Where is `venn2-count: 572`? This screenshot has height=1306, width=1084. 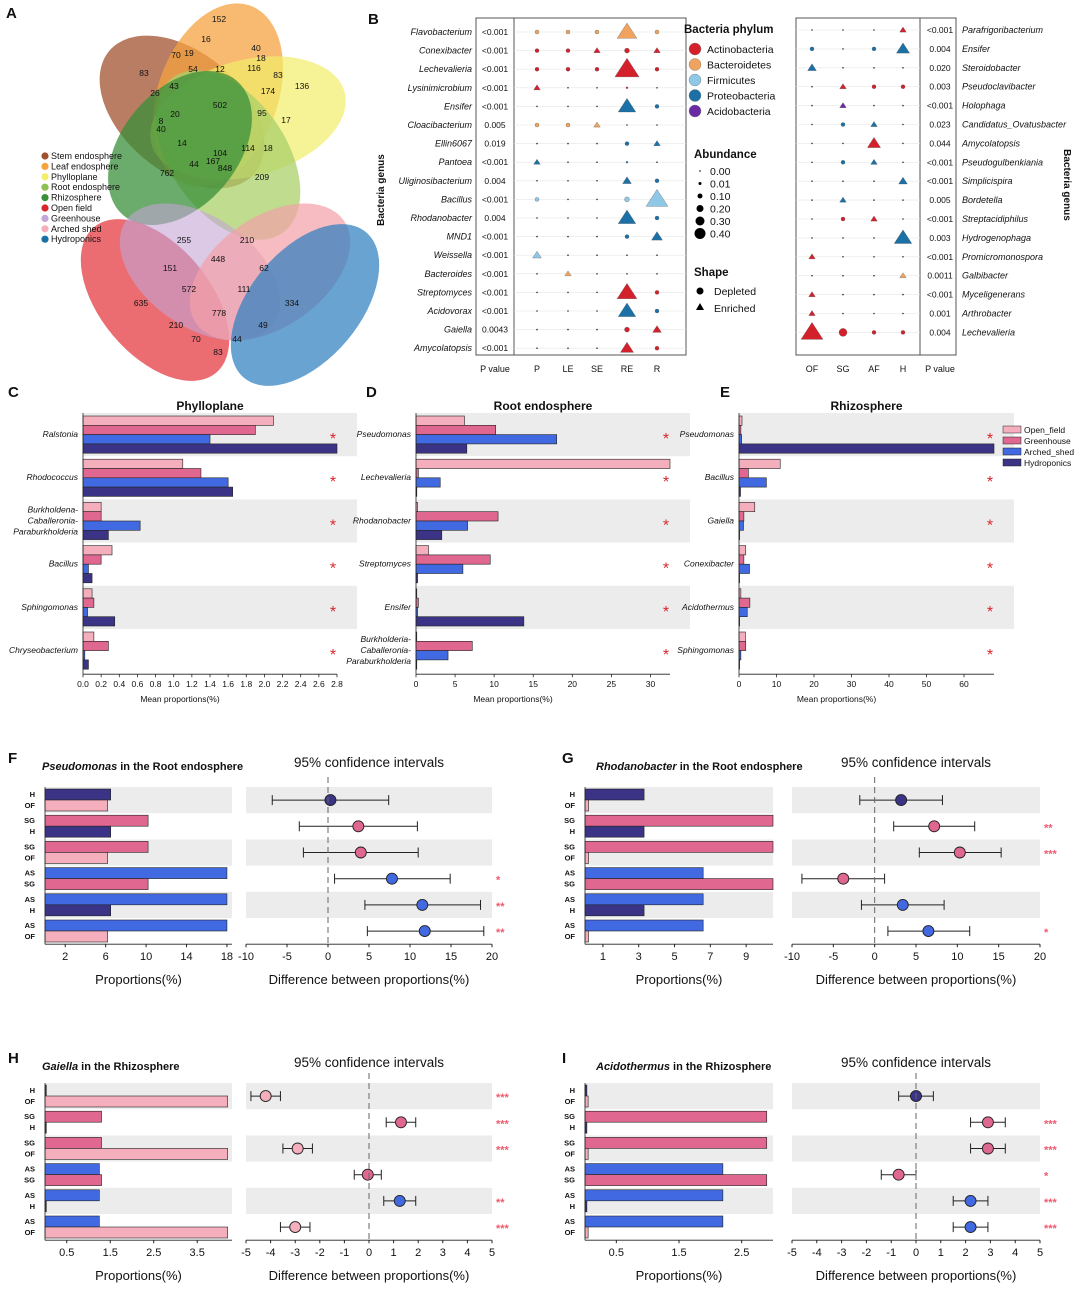 venn2-count: 572 is located at coordinates (189, 289).